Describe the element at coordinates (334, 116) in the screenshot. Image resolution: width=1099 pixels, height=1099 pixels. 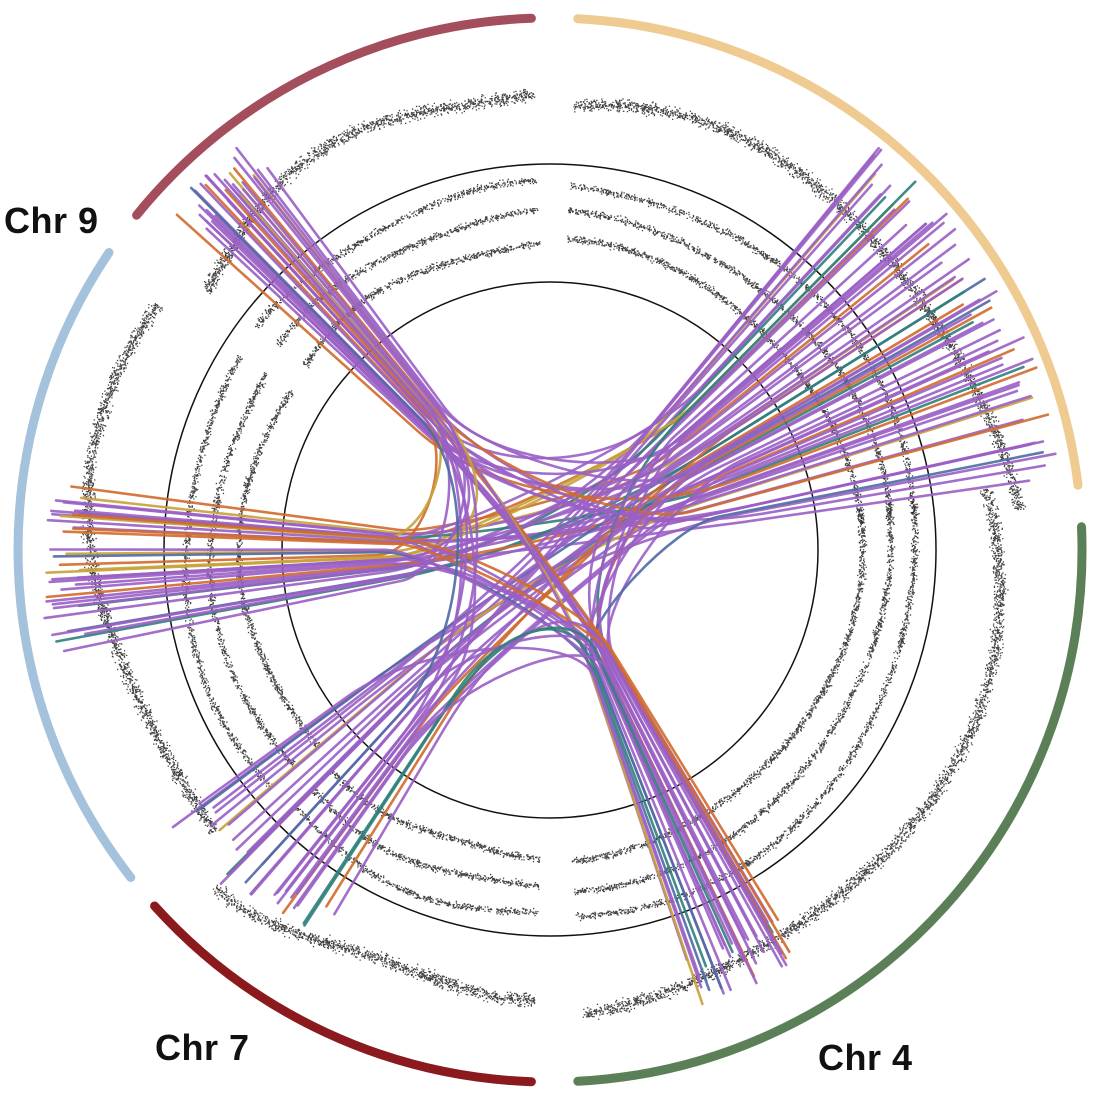
I see `ideogram-arc-top-left` at that location.